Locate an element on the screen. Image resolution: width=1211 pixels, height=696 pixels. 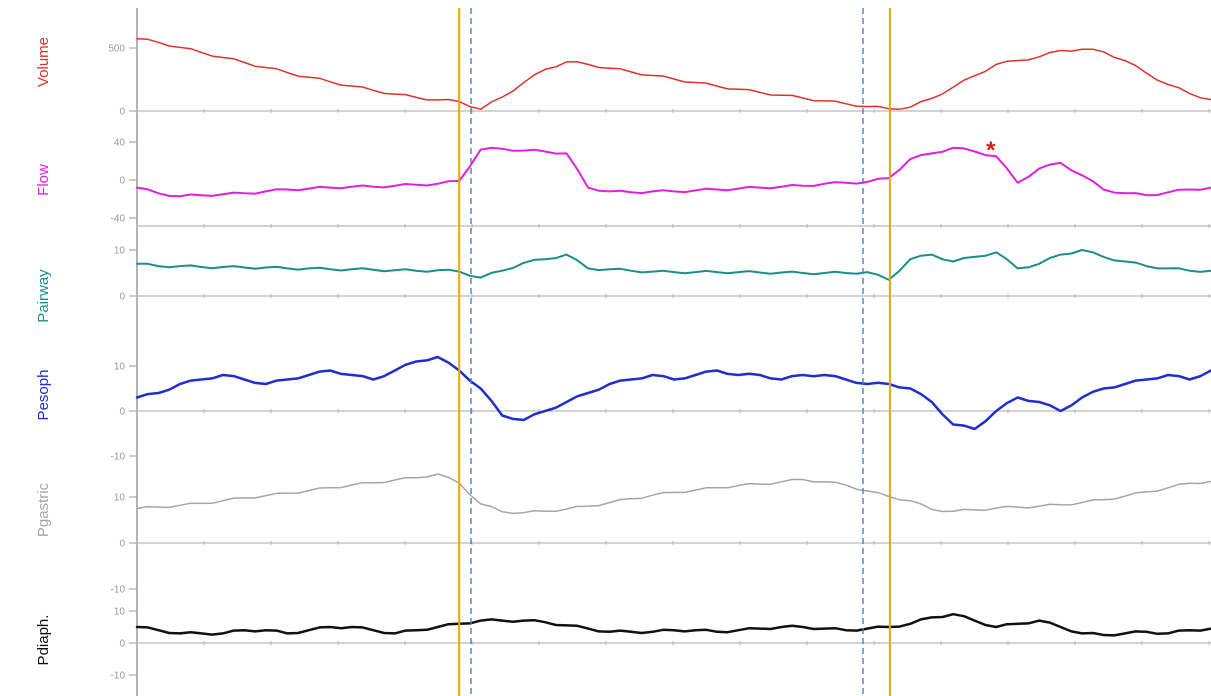
asterisk-annotation: * is located at coordinates (991, 150).